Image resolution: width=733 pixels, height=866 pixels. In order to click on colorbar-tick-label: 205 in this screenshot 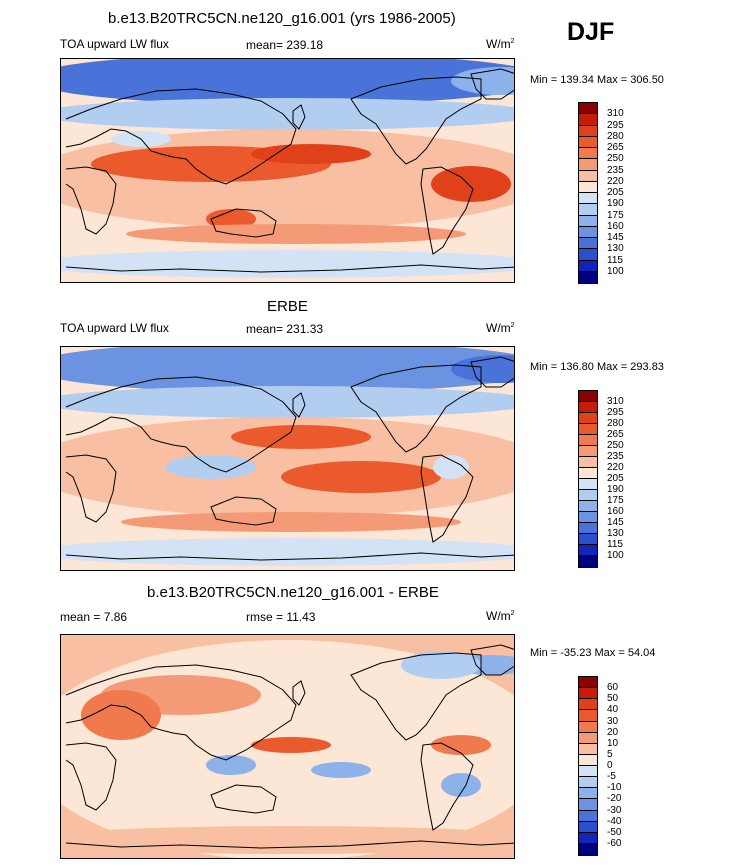, I will do `click(615, 192)`.